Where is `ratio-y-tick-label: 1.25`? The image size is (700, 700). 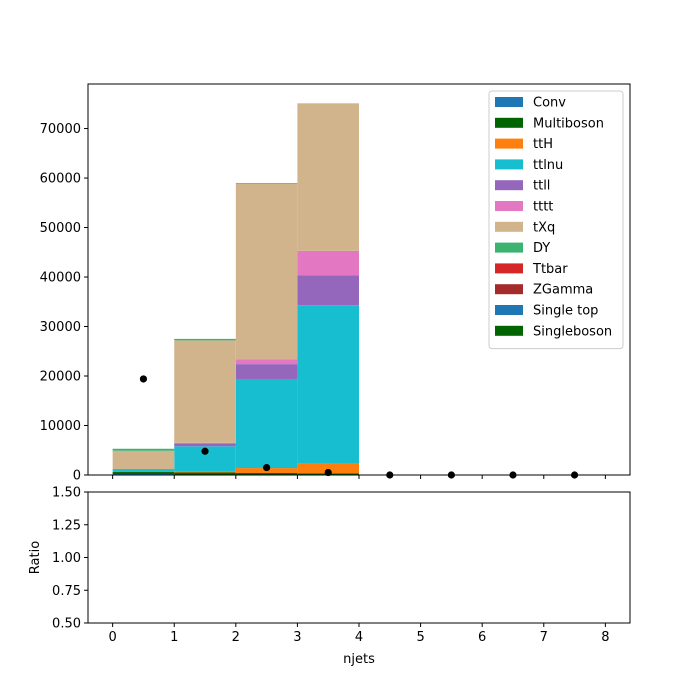
ratio-y-tick-label: 1.25 is located at coordinates (66, 525).